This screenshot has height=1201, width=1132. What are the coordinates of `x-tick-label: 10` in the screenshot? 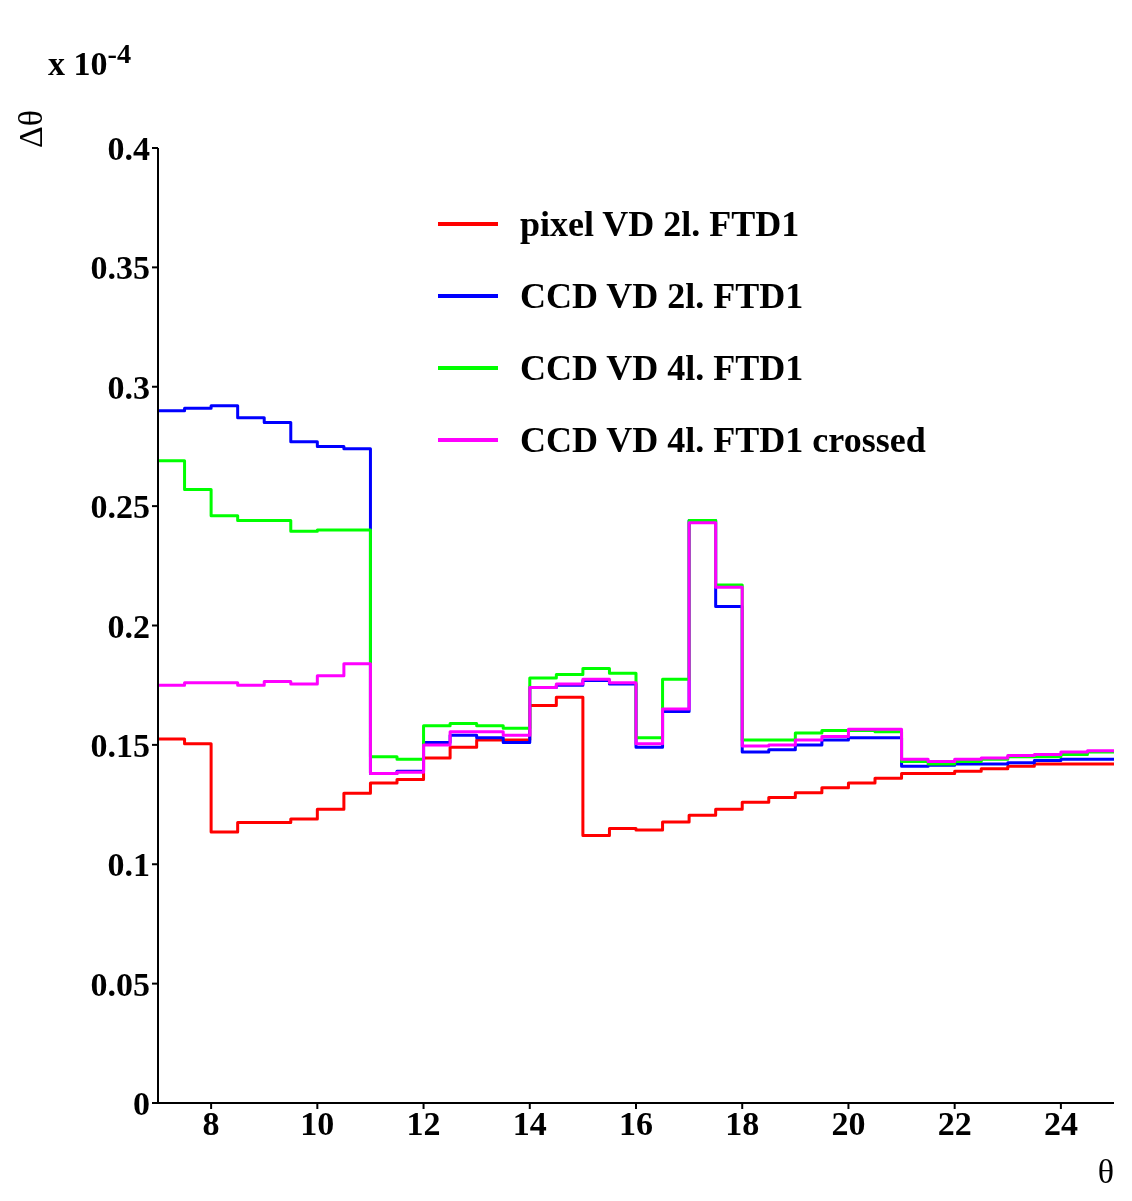 It's located at (317, 1124).